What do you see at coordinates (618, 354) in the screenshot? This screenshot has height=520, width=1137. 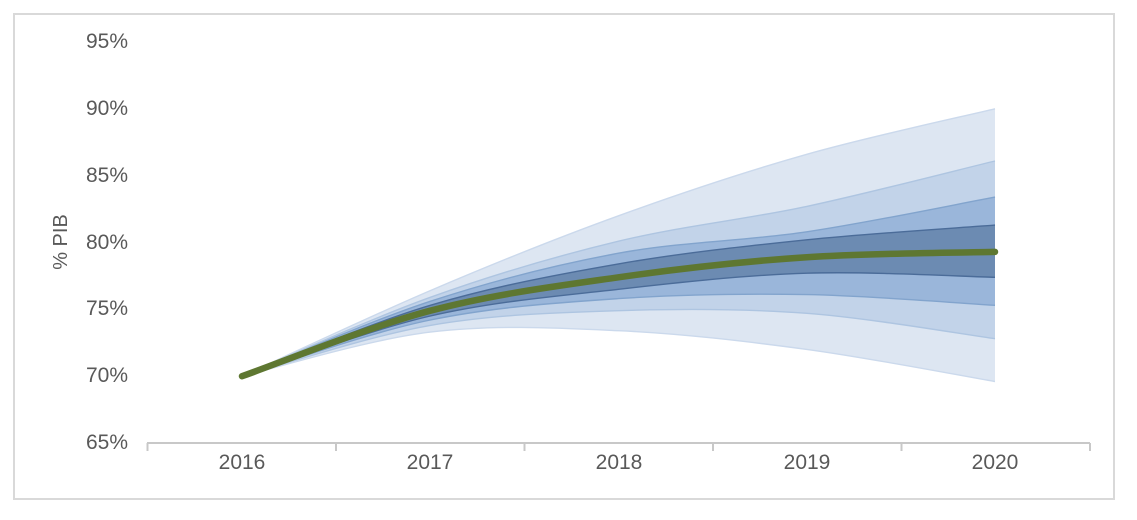 I see `confidence-band-outer-lower-edge` at bounding box center [618, 354].